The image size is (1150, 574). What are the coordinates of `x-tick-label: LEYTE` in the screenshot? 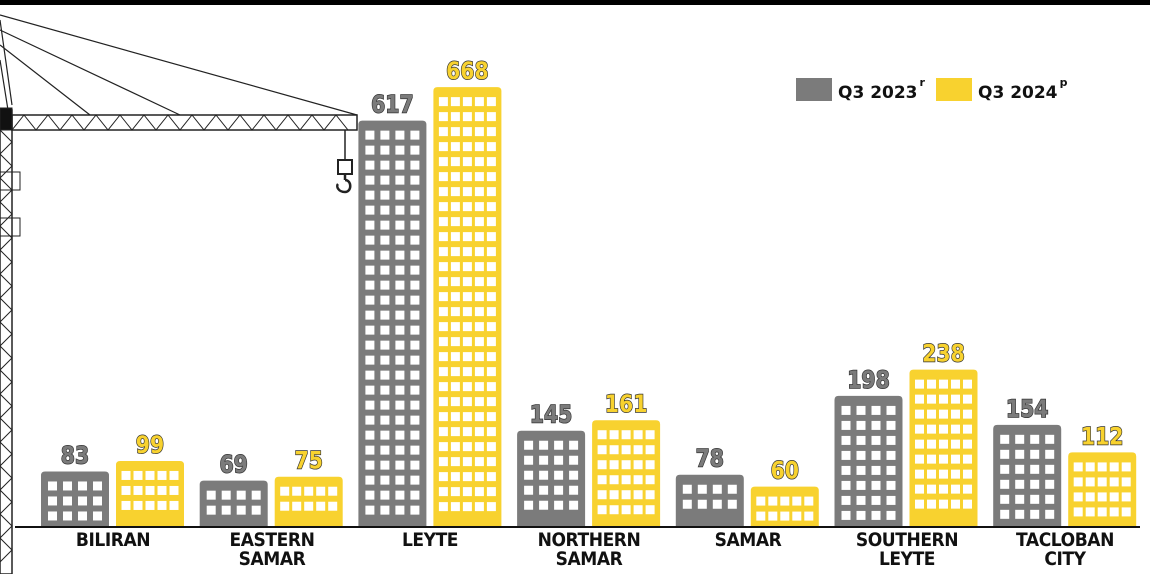 It's located at (430, 540).